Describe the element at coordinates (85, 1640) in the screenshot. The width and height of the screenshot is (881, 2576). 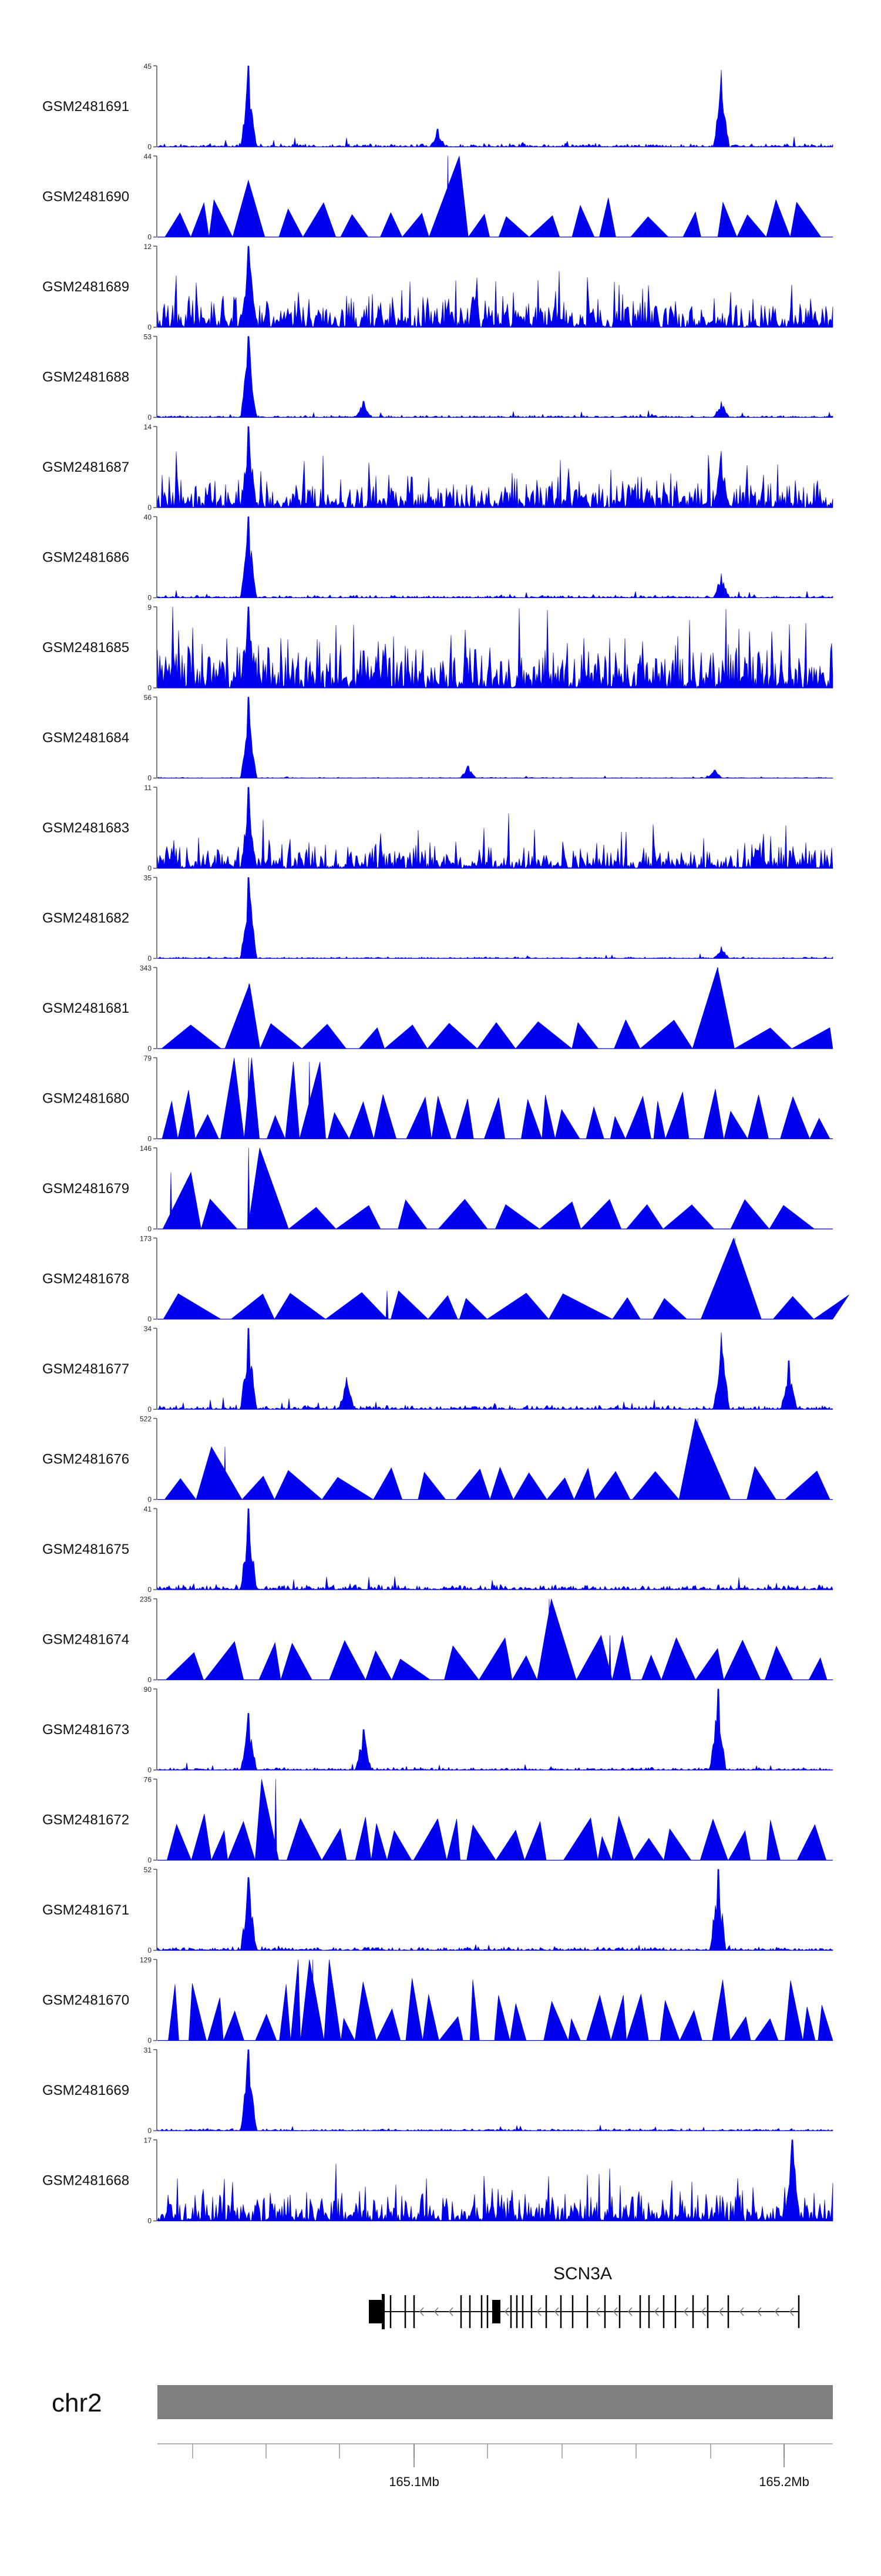
I see `track-label: GSM2481674` at that location.